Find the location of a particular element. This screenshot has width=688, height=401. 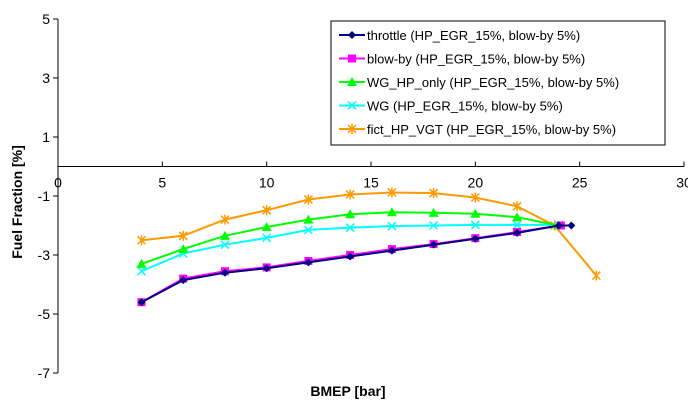

x-tick-labels: 0 5 10 15 20 25 30 is located at coordinates (371, 176).